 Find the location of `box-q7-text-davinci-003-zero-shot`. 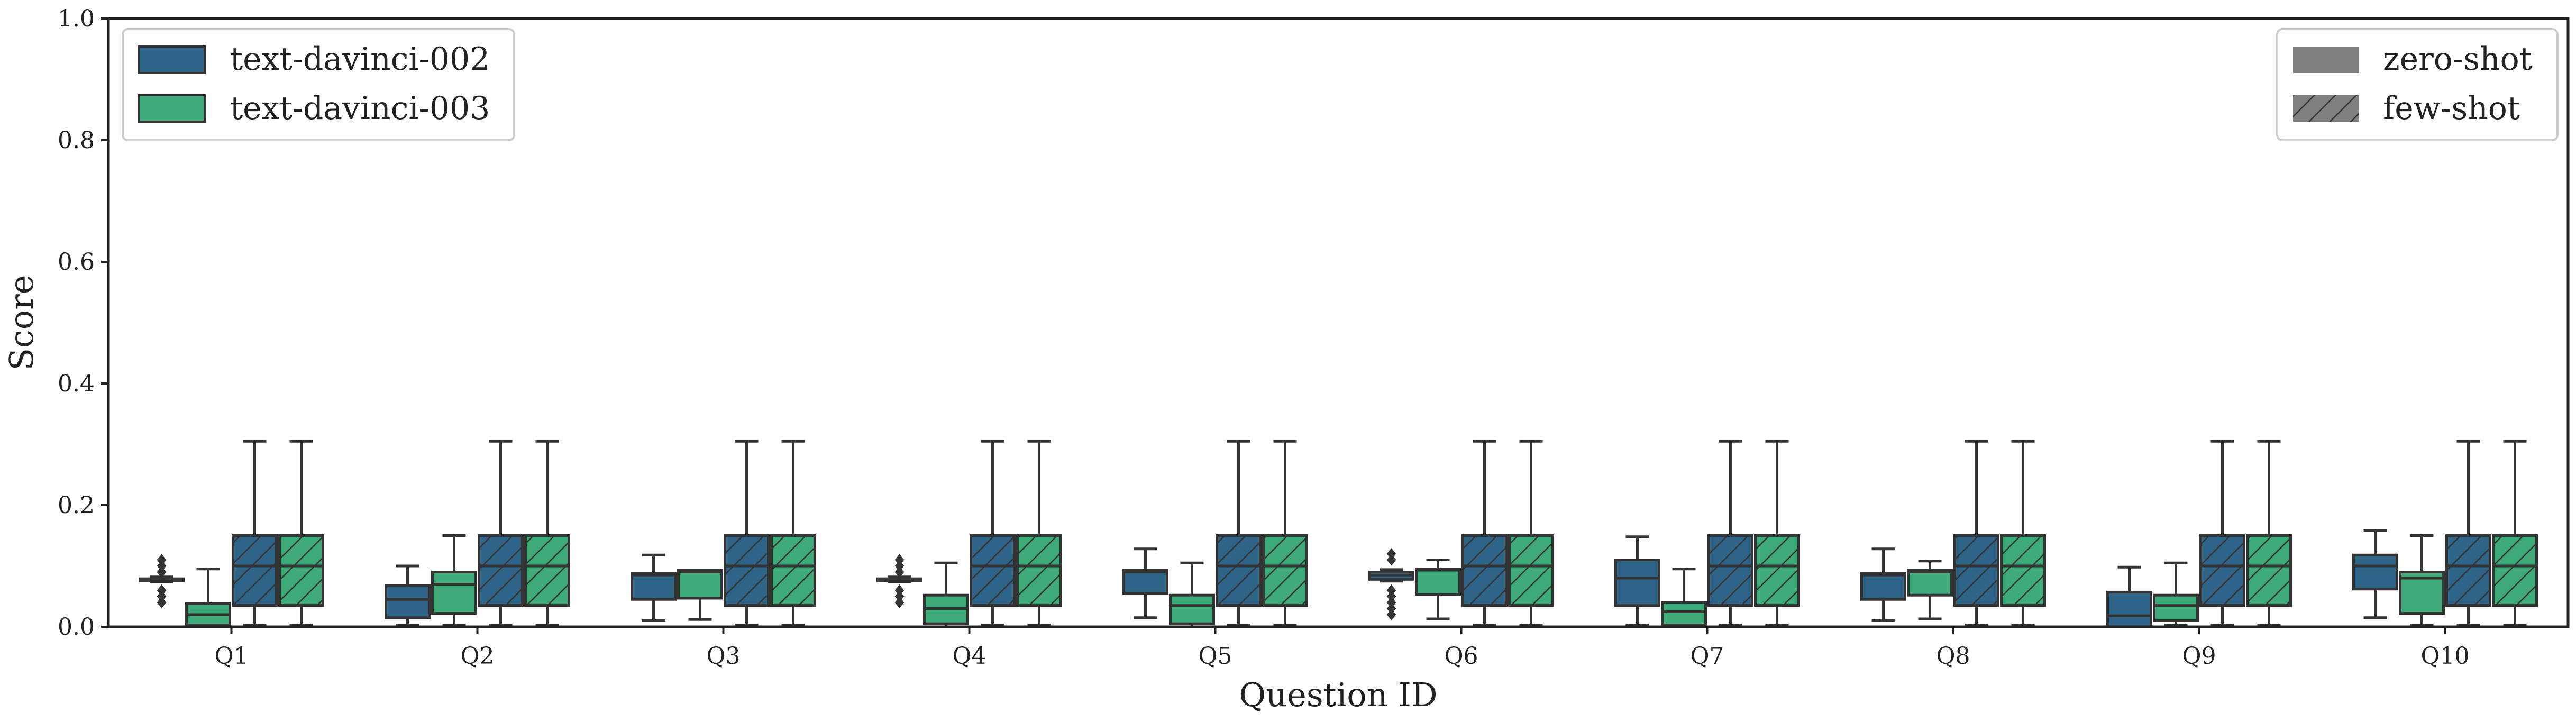

box-q7-text-davinci-003-zero-shot is located at coordinates (1684, 598).